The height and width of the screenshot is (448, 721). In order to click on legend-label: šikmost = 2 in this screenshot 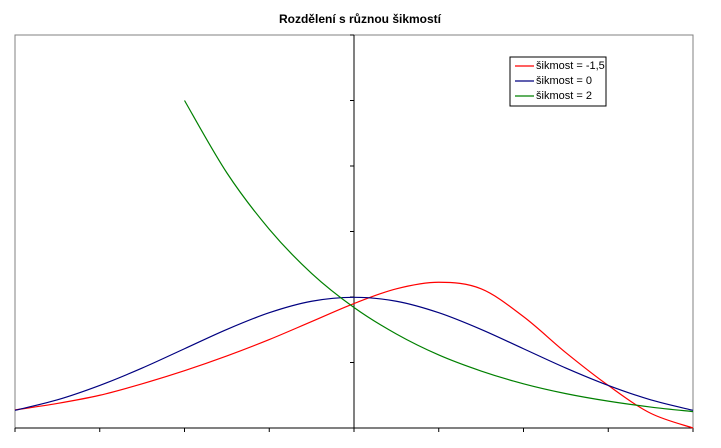, I will do `click(564, 96)`.